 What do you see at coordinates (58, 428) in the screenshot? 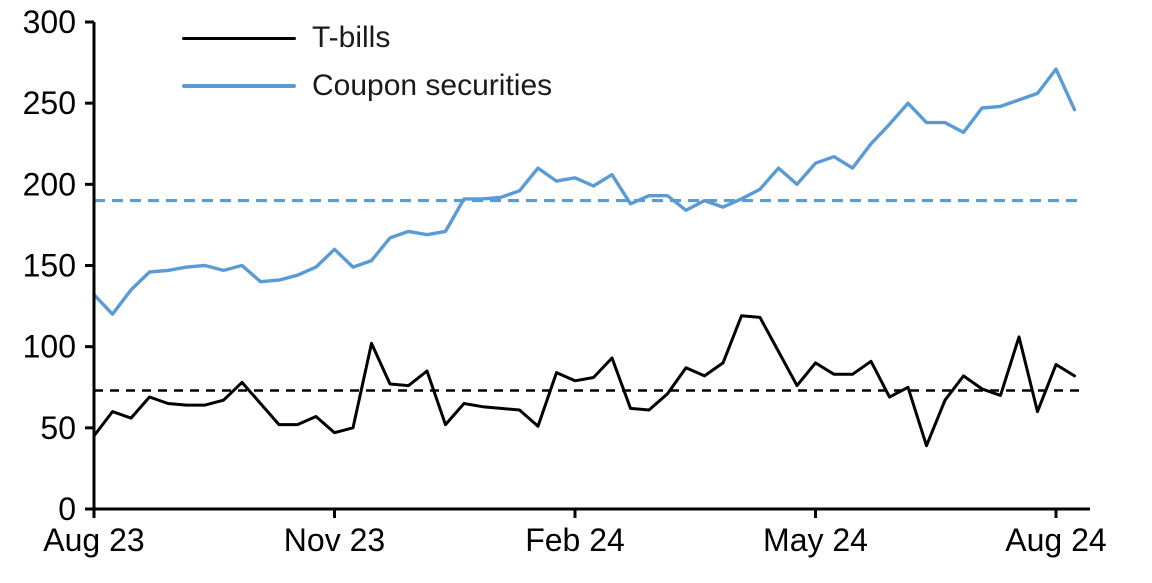
I see `y-tick-label-50: 50` at bounding box center [58, 428].